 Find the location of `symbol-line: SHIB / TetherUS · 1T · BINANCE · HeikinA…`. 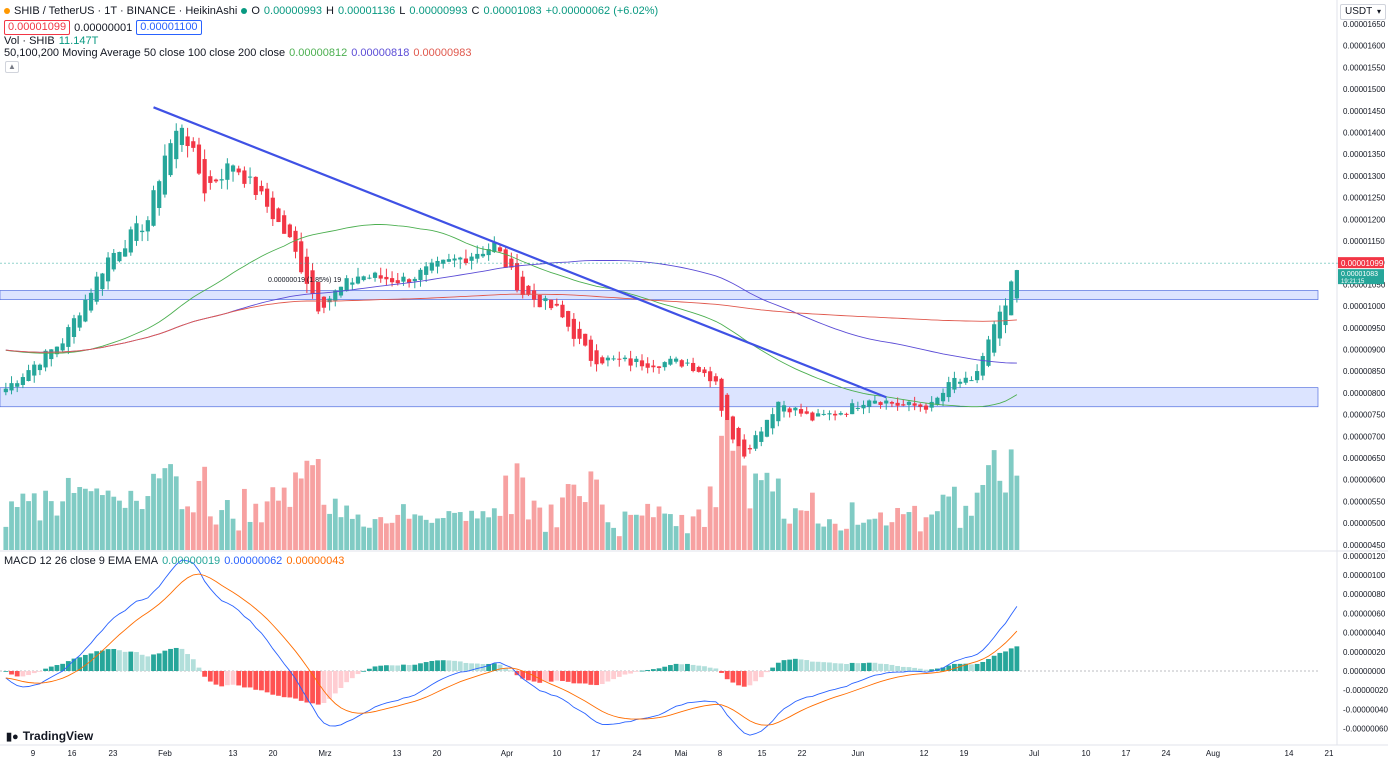

symbol-line: SHIB / TetherUS · 1T · BINANCE · HeikinA… is located at coordinates (126, 11).